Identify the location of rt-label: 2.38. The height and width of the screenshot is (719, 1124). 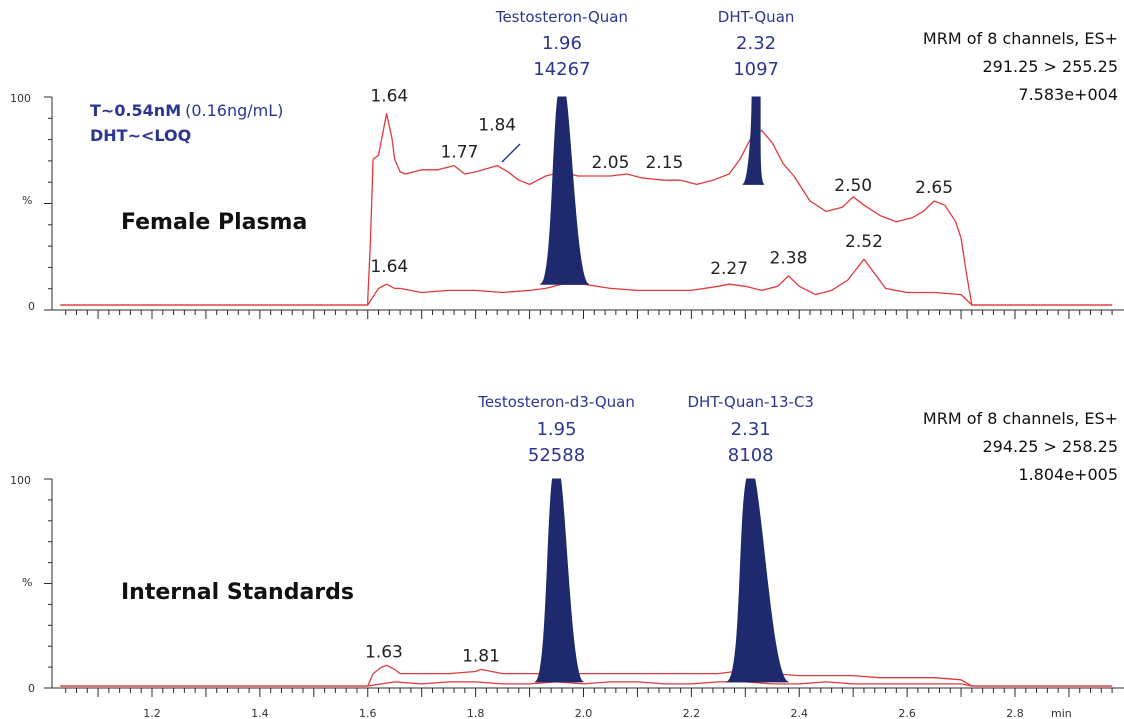
(789, 259).